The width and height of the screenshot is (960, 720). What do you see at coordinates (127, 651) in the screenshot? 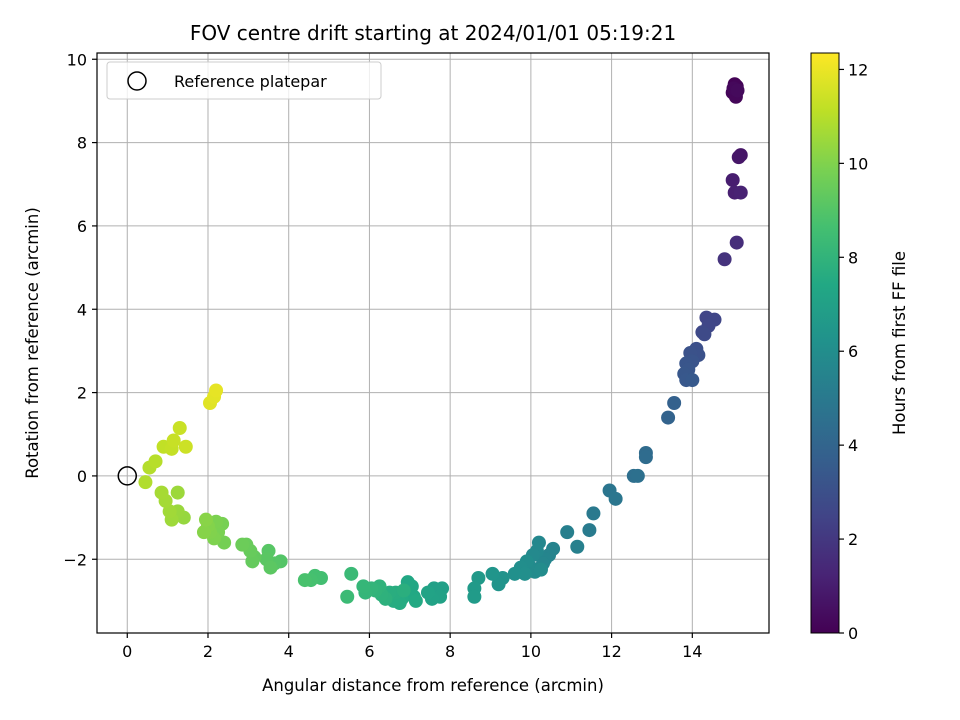
I see `x-tick-label: 0` at bounding box center [127, 651].